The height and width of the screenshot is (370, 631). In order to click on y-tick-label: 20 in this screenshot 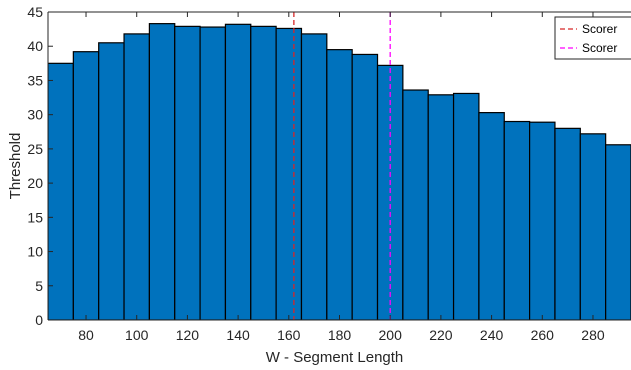, I will do `click(35, 183)`.